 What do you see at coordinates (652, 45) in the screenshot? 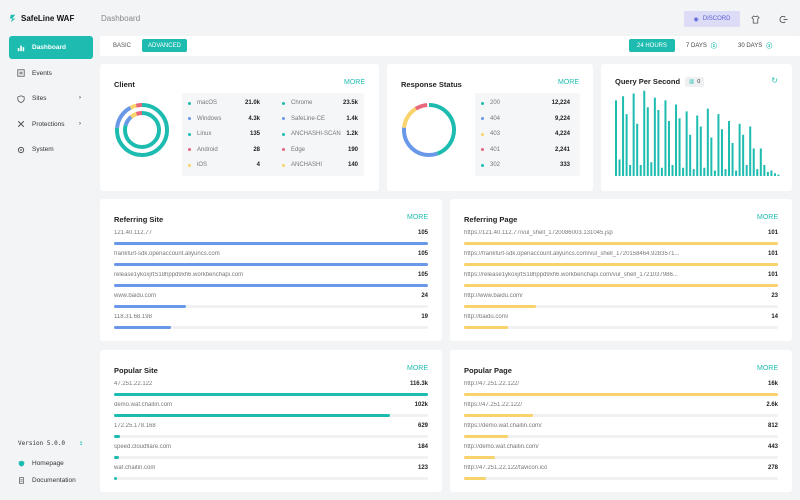
I see `range-24h-button: 24 HOURS` at bounding box center [652, 45].